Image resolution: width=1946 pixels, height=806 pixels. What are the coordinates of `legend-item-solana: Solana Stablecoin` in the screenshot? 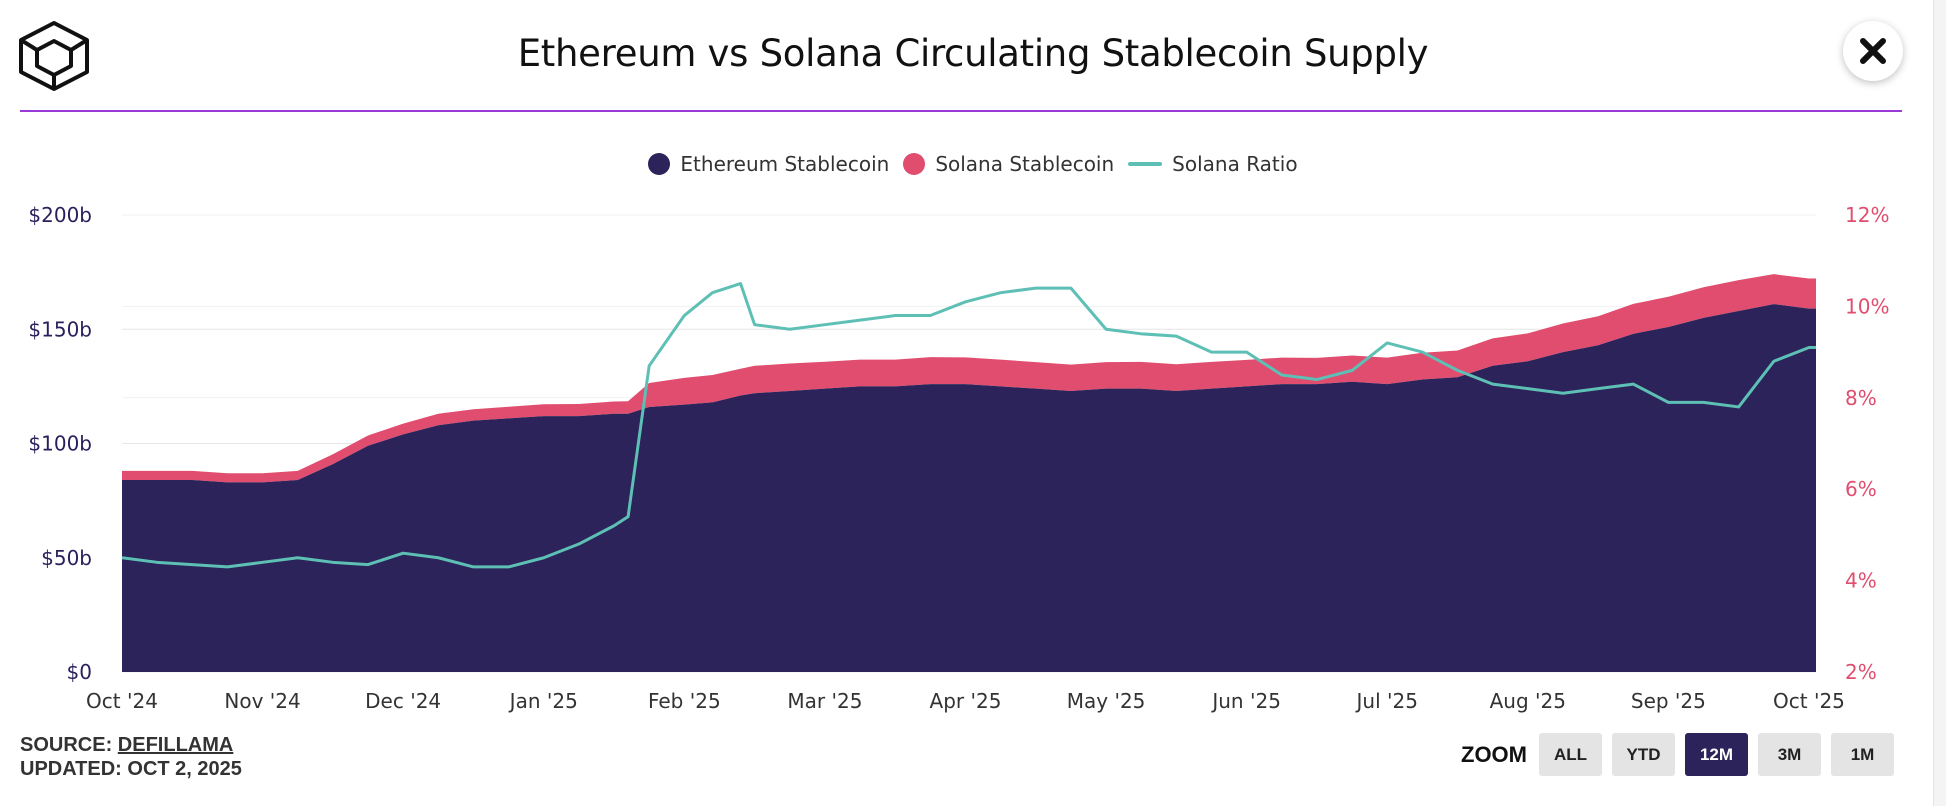 It's located at (1008, 164).